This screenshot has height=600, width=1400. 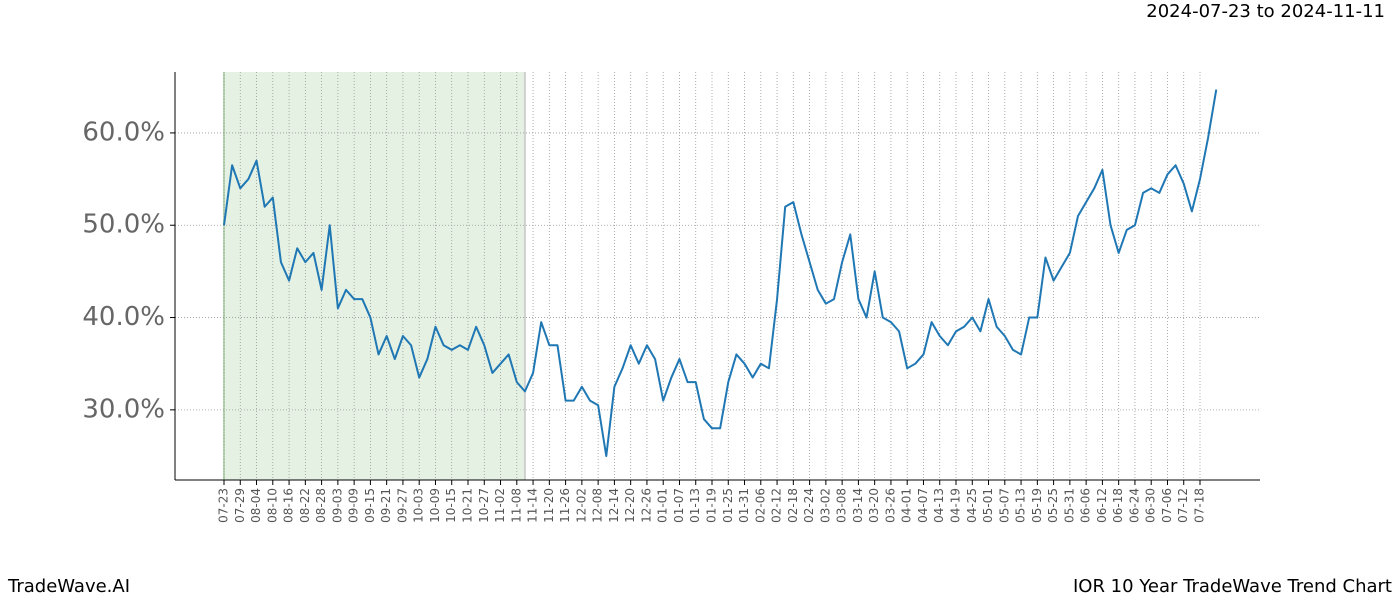 What do you see at coordinates (1265, 11) in the screenshot?
I see `chart-title: 2024-07-23 to 2024-11-11` at bounding box center [1265, 11].